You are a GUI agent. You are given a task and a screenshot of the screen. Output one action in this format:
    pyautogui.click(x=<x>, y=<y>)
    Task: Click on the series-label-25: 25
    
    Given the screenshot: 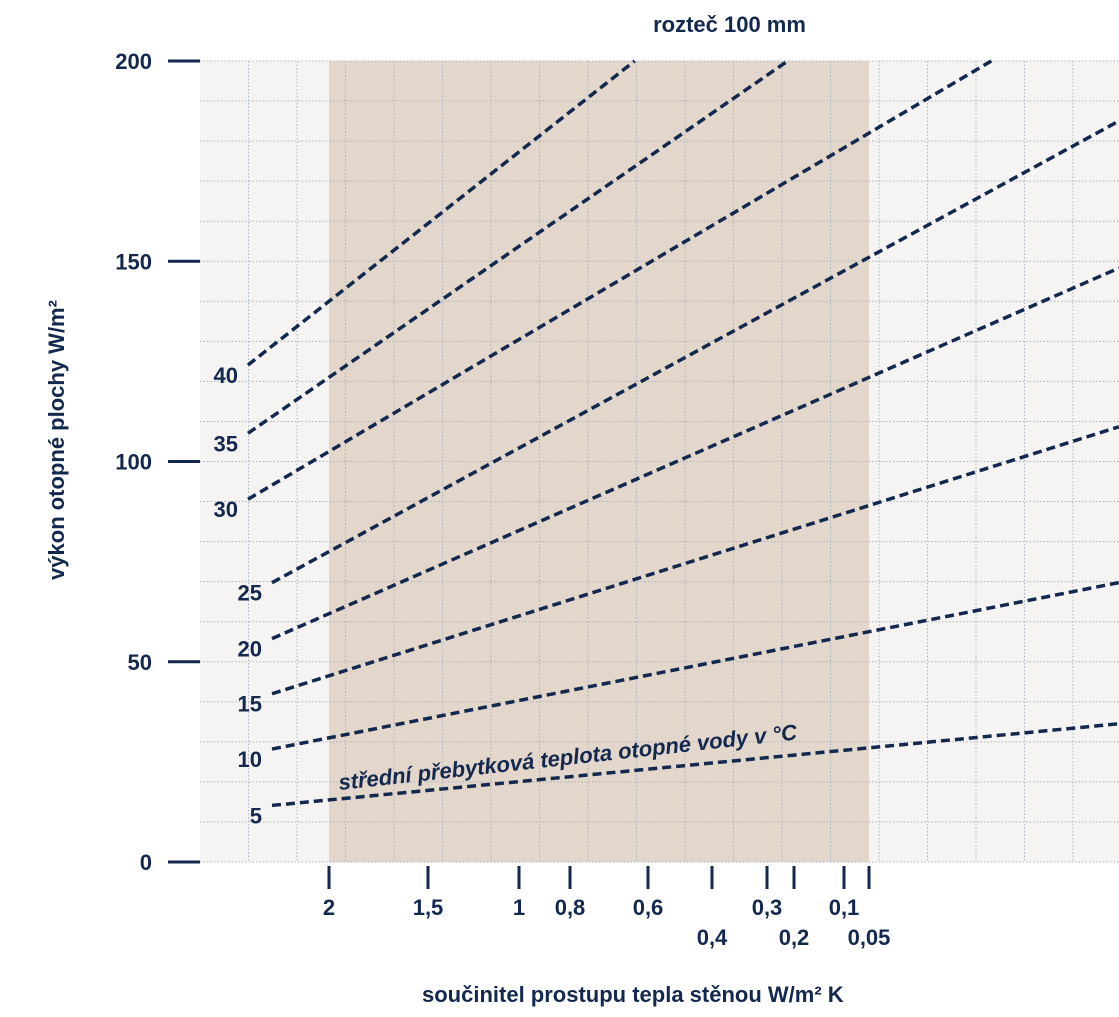 What is the action you would take?
    pyautogui.click(x=250, y=593)
    